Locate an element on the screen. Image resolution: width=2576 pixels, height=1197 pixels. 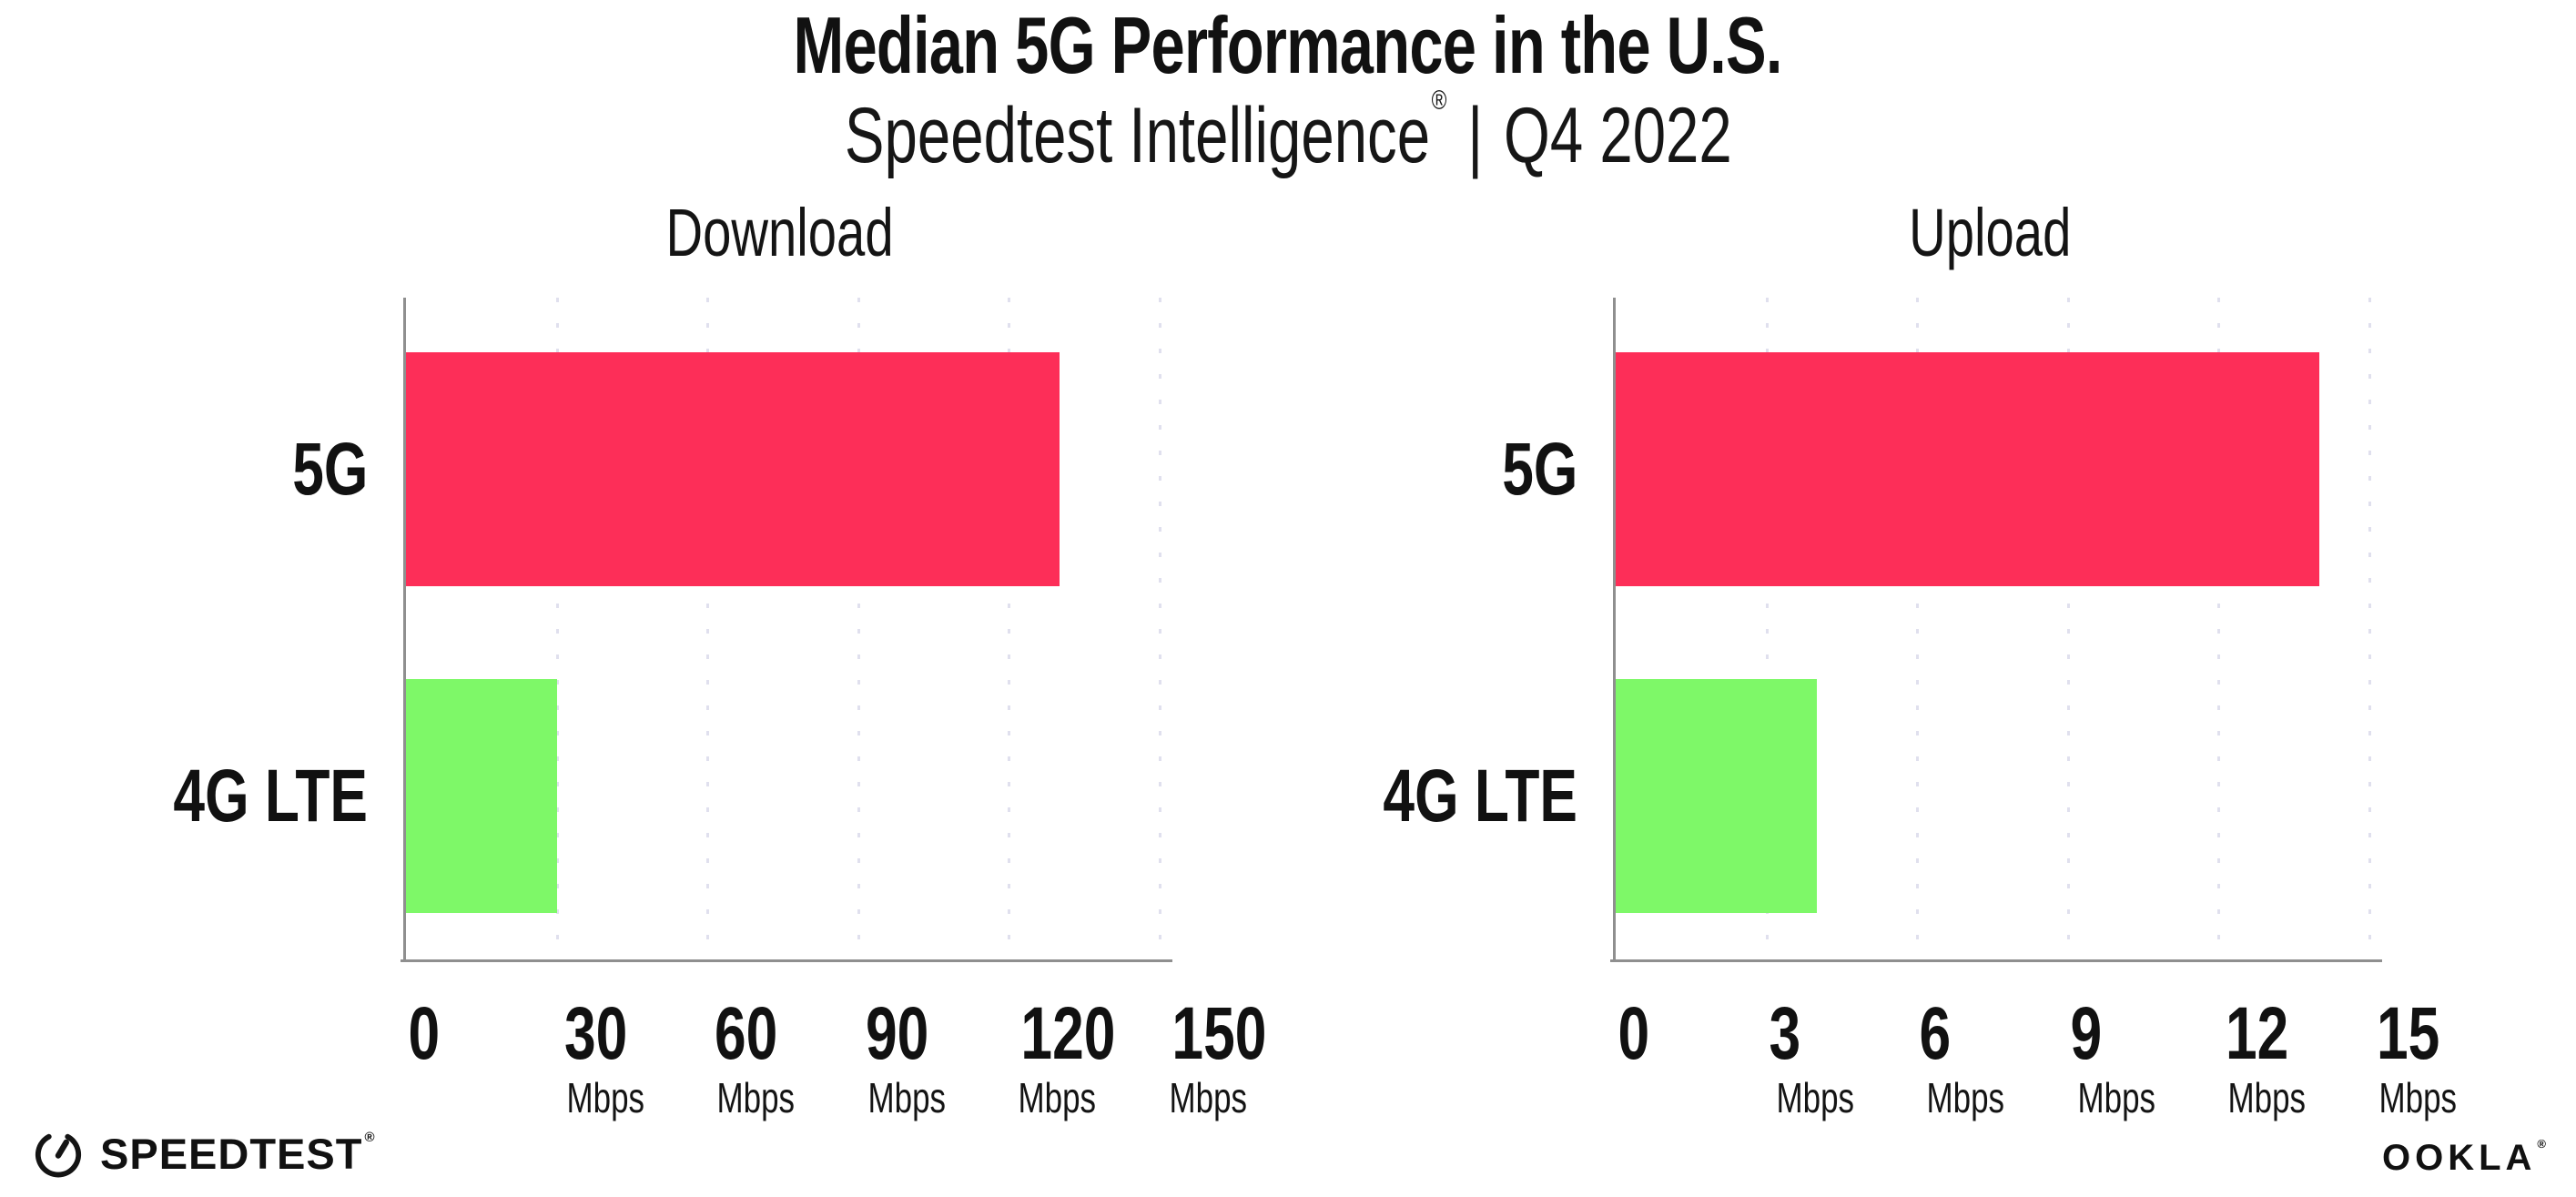
speedtest-wordmark: SPEEDTEST ® is located at coordinates (238, 1153).